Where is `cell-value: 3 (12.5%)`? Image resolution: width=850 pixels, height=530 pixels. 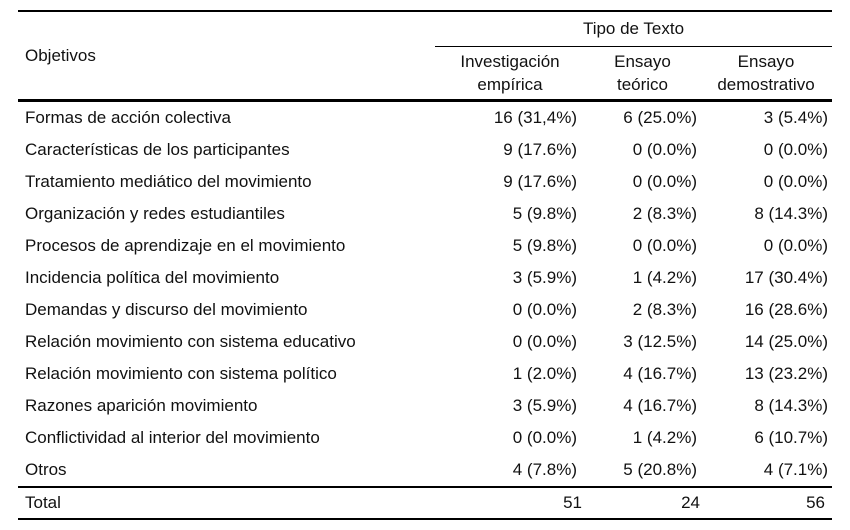 cell-value: 3 (12.5%) is located at coordinates (660, 341).